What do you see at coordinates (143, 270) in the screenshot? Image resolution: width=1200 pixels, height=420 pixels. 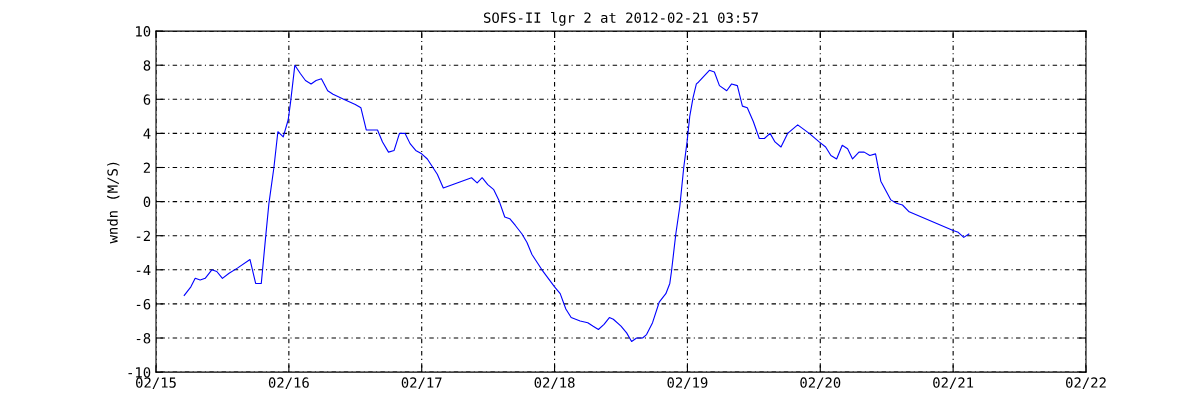 I see `y-tick-label: -4` at bounding box center [143, 270].